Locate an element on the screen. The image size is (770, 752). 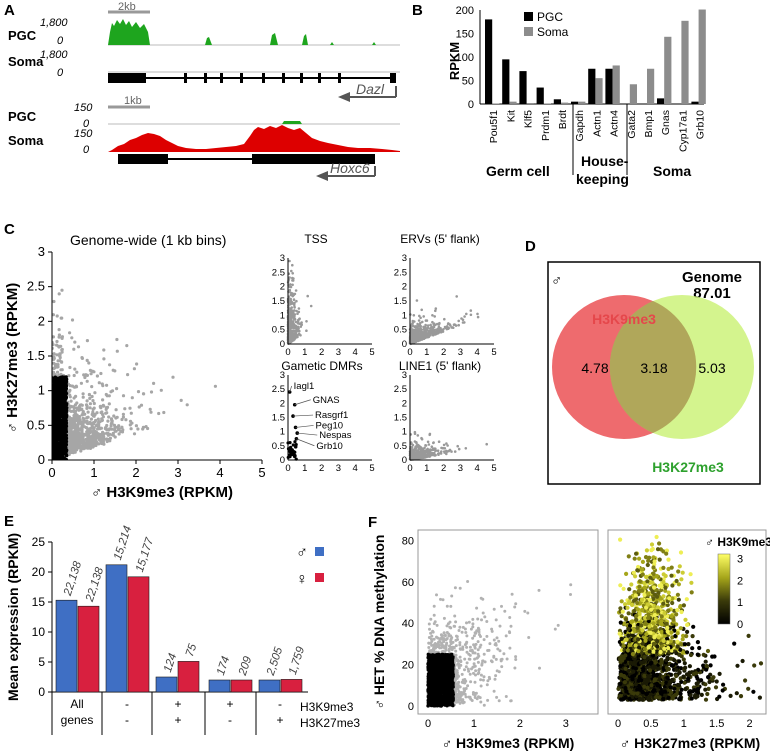
panel-b-bar-soma-gnas is located at coordinates (668, 70).